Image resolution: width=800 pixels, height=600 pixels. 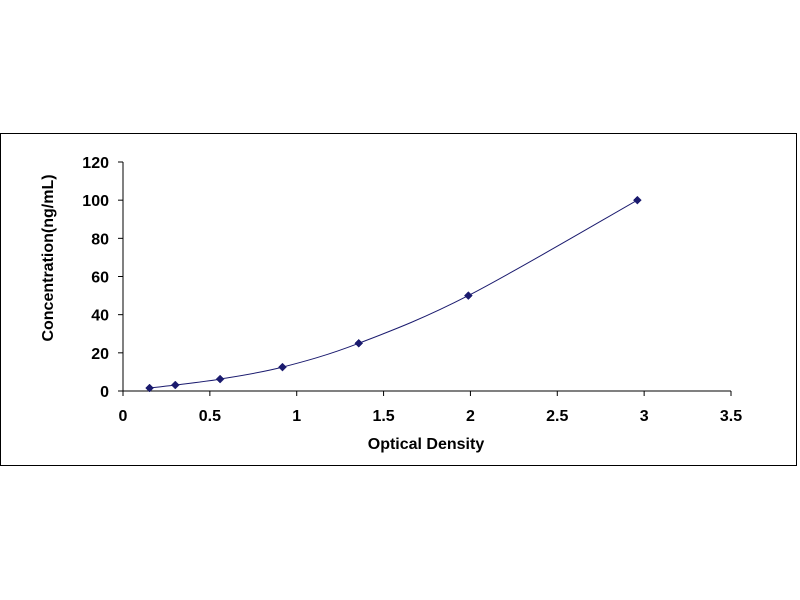 I want to click on x-tick-label: 0, so click(x=123, y=416).